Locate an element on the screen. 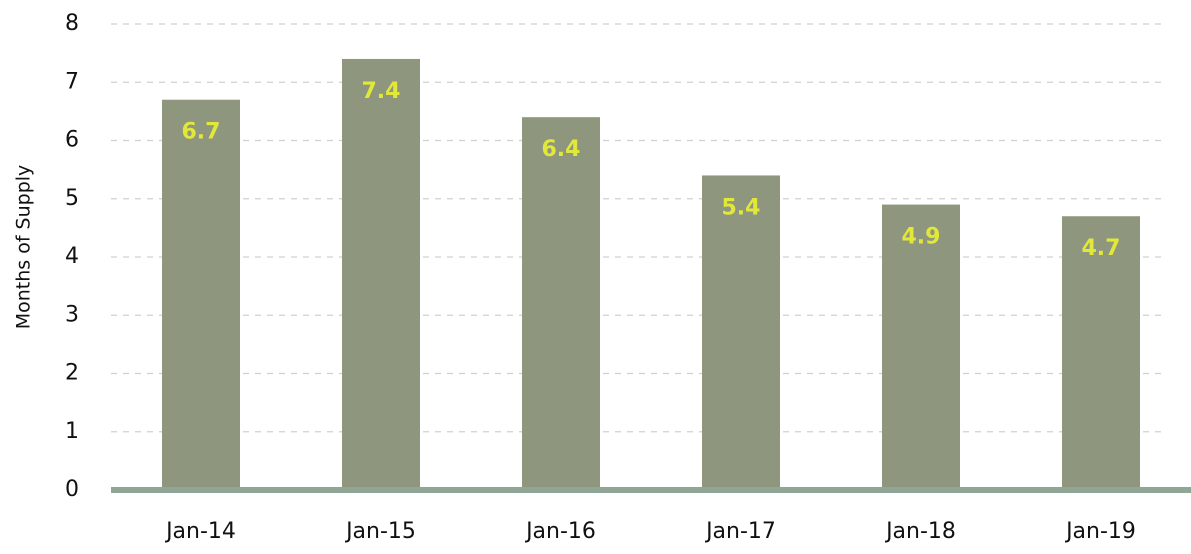  x-tick-label: Jan-14 is located at coordinates (200, 531).